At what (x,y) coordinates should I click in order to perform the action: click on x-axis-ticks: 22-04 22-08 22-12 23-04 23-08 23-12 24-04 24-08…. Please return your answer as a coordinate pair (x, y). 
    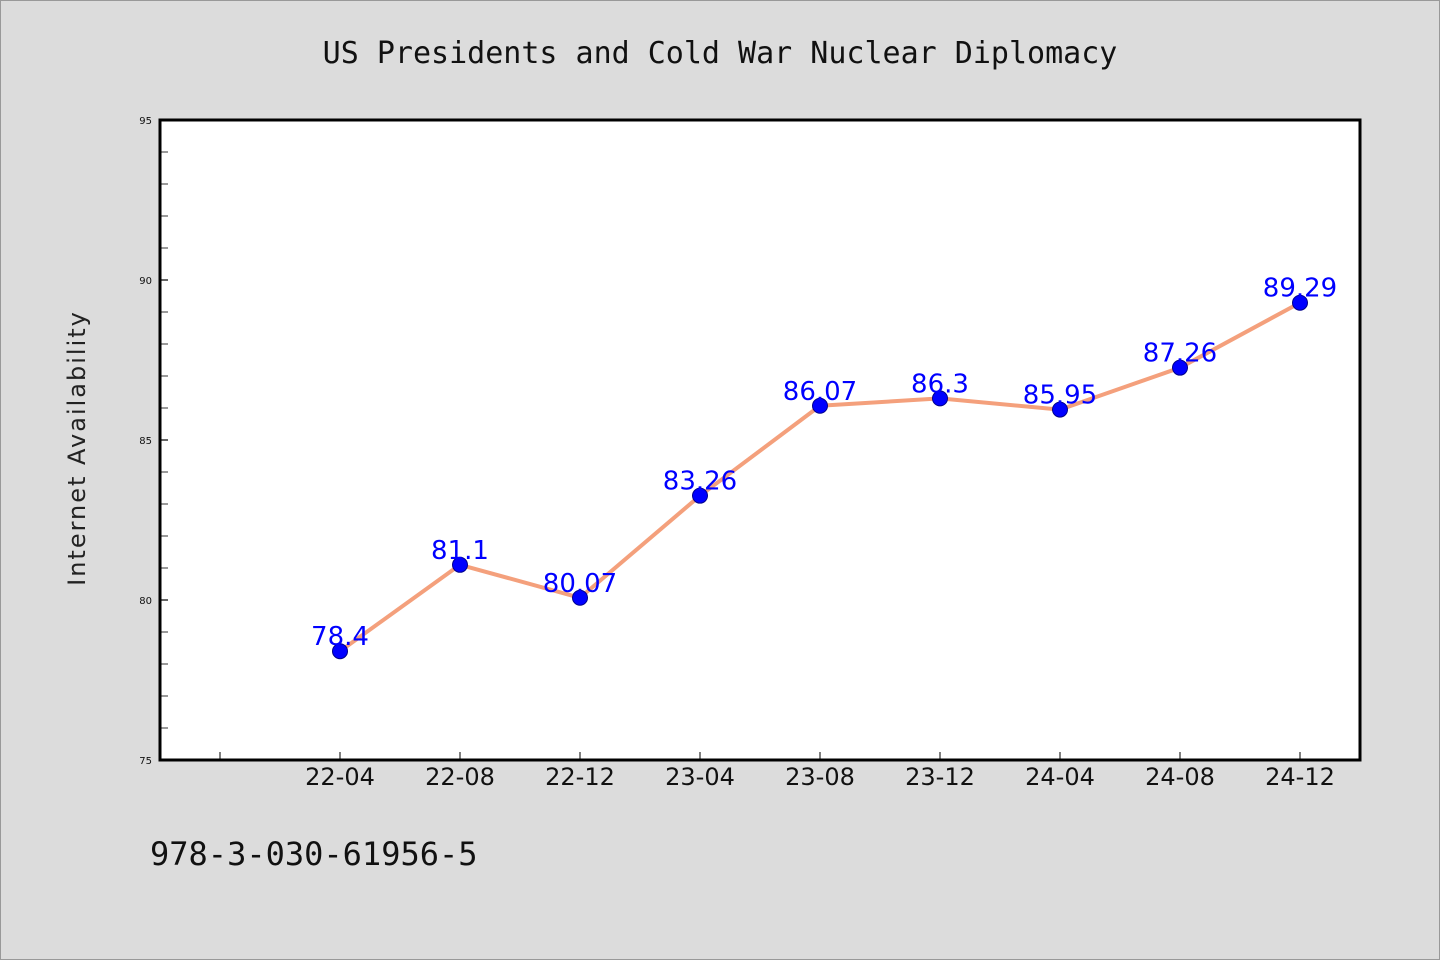
    Looking at the image, I should click on (777, 771).